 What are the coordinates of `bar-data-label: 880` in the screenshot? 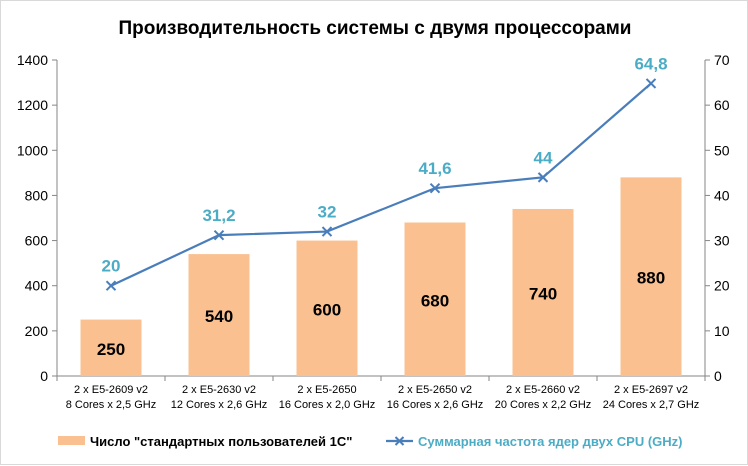 It's located at (651, 278).